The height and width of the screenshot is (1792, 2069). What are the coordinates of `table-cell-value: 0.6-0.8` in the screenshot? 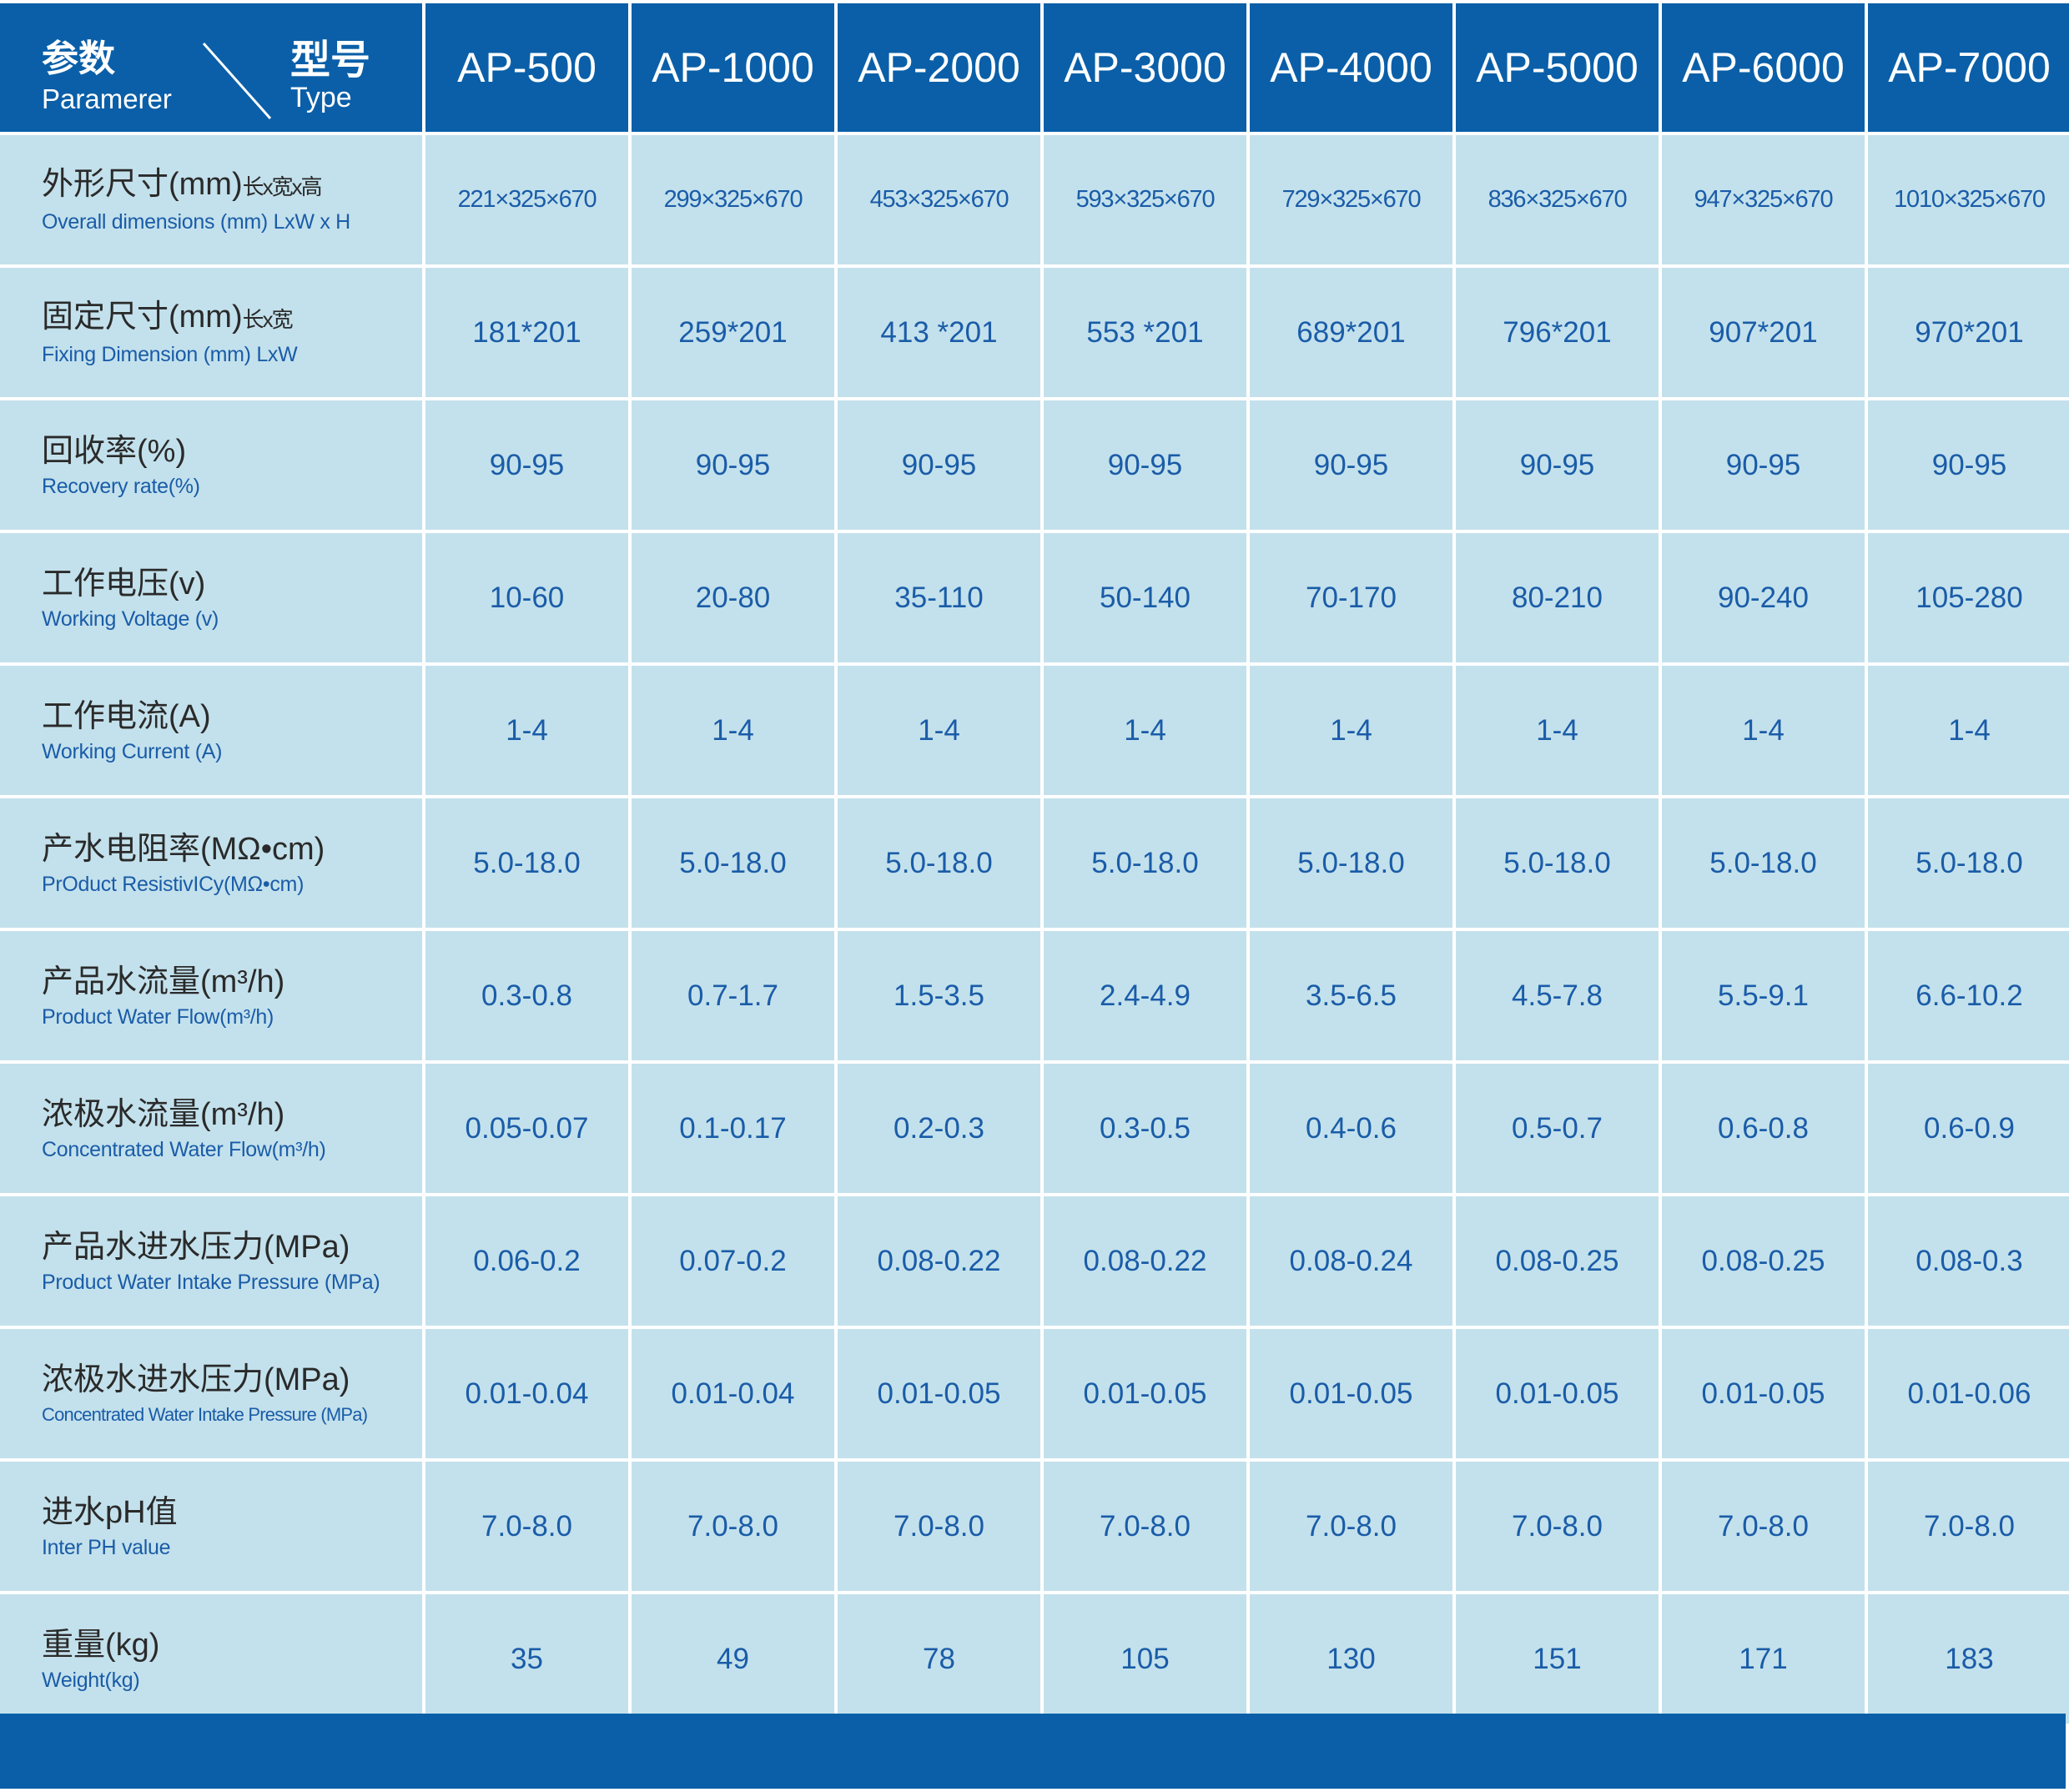 It's located at (1763, 1128).